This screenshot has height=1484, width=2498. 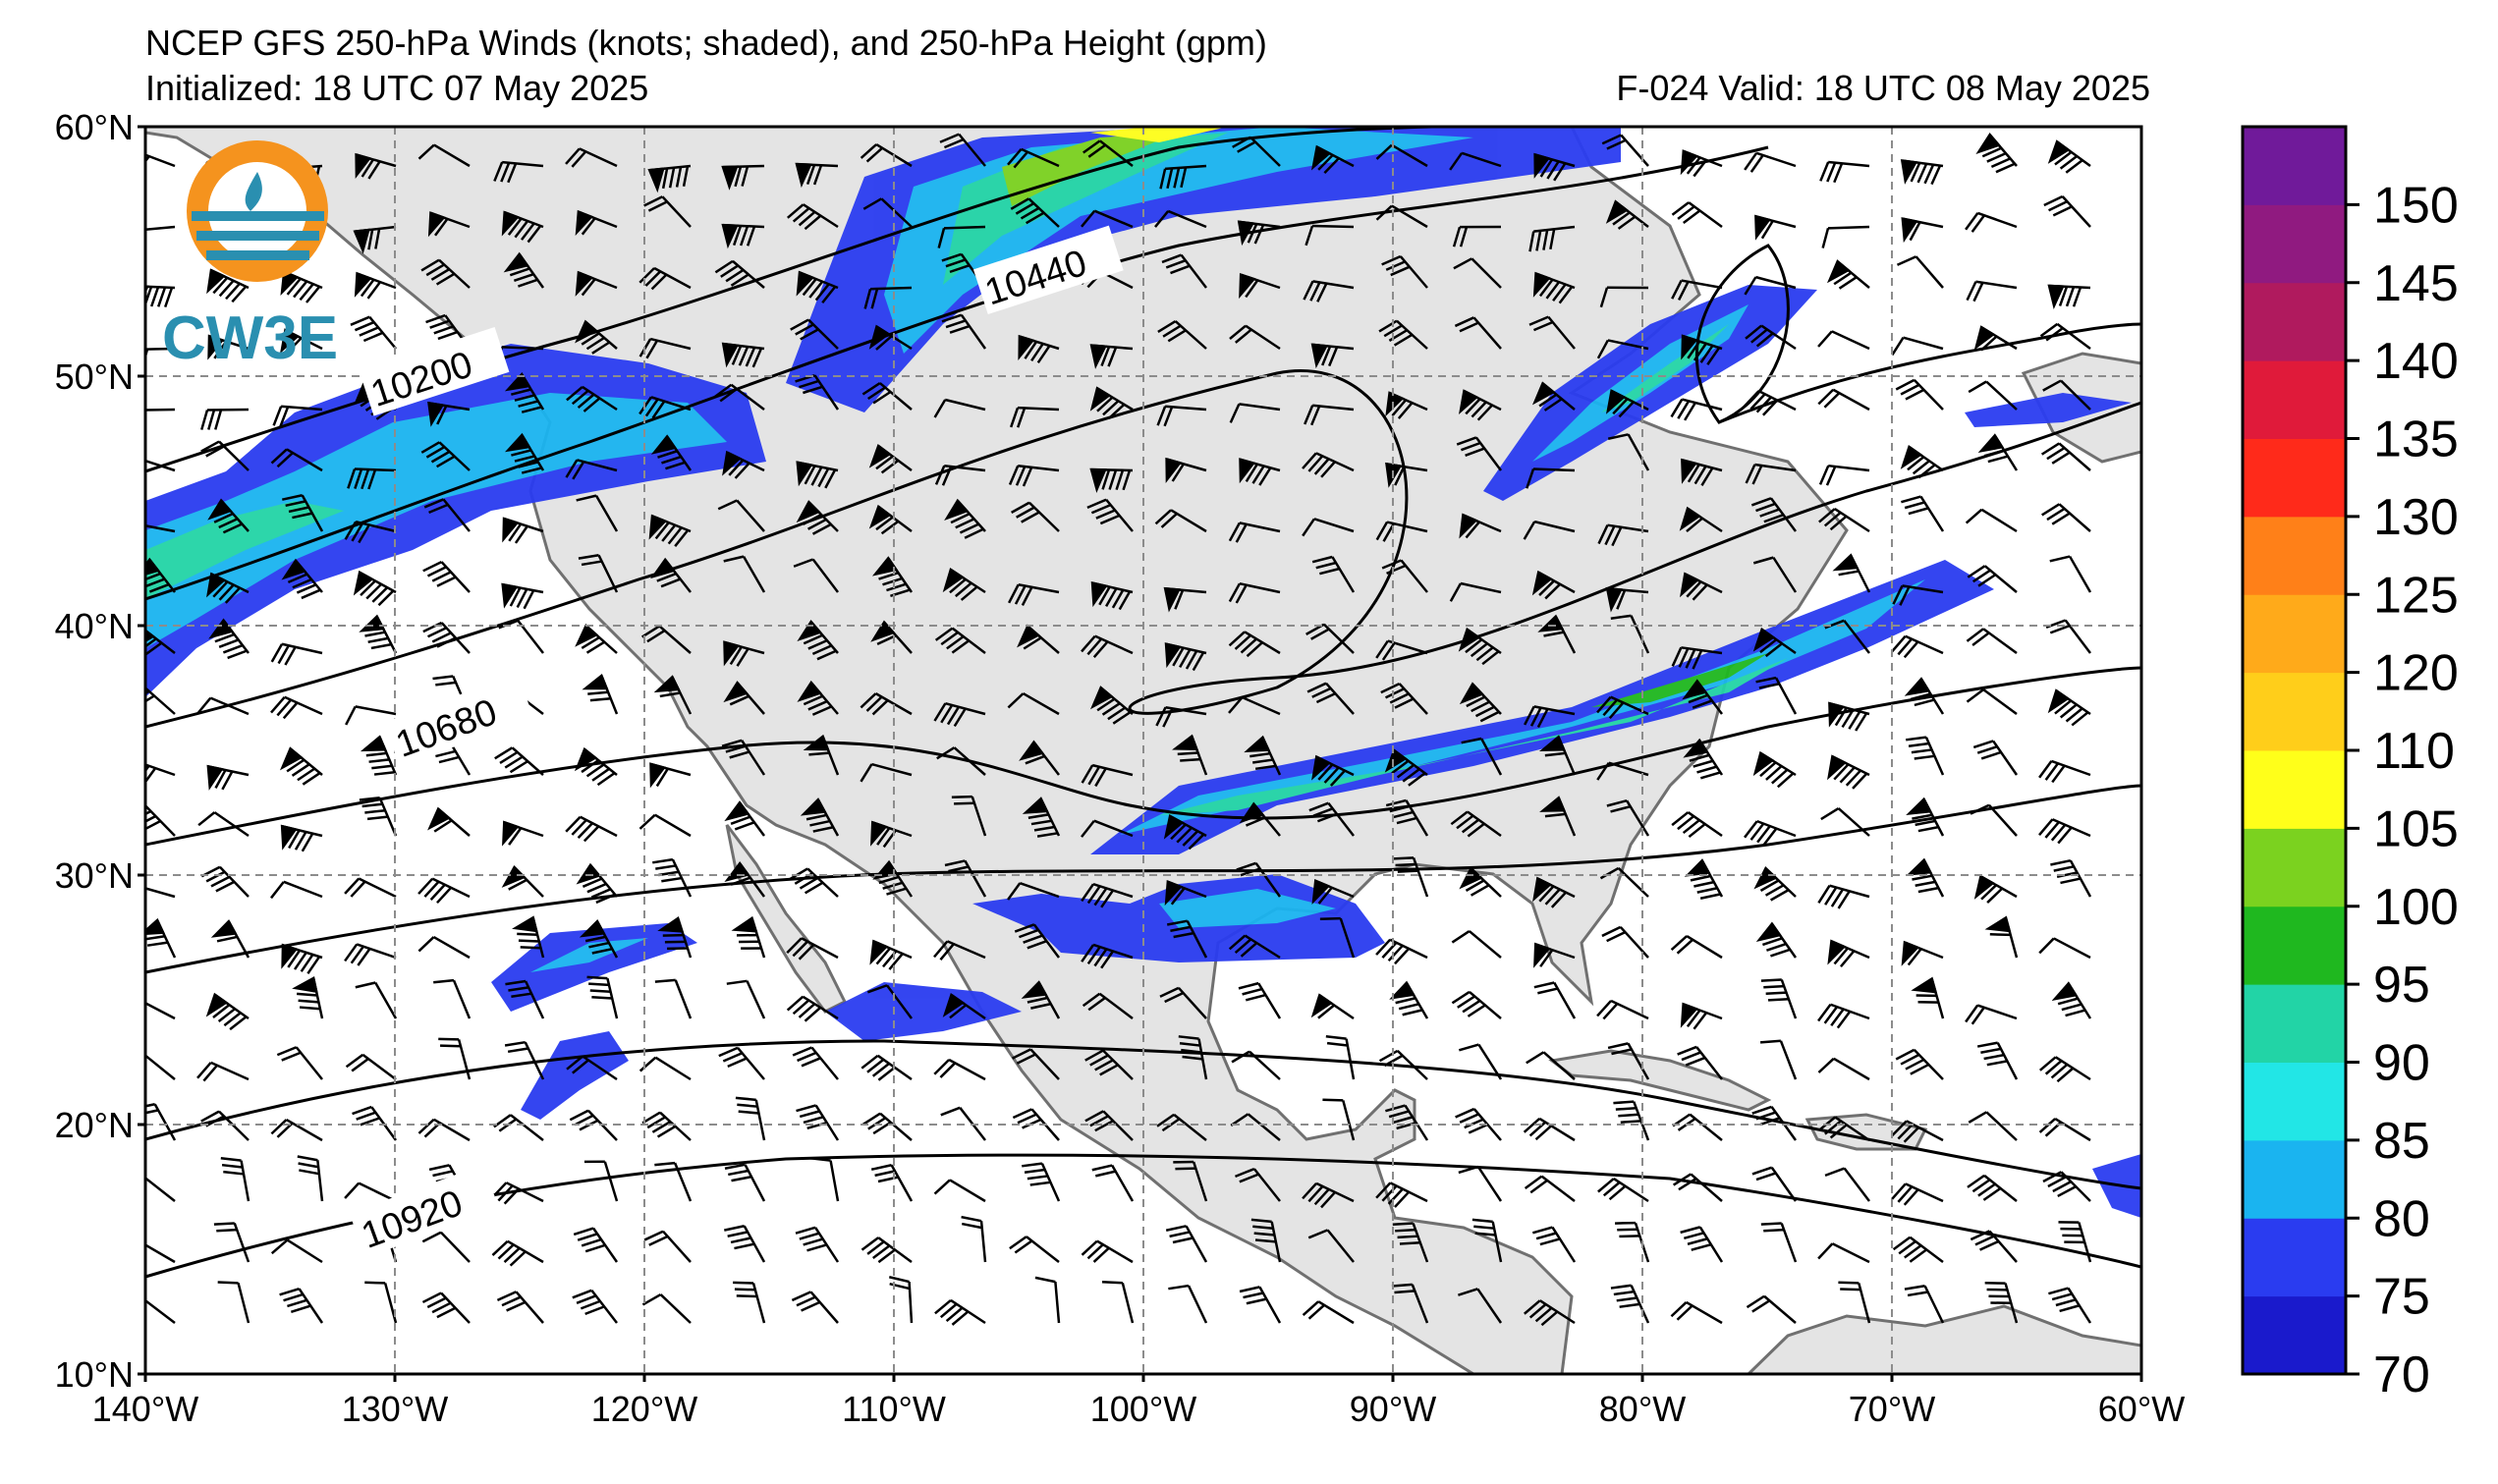 I want to click on lon-label: 90°W, so click(x=1393, y=1409).